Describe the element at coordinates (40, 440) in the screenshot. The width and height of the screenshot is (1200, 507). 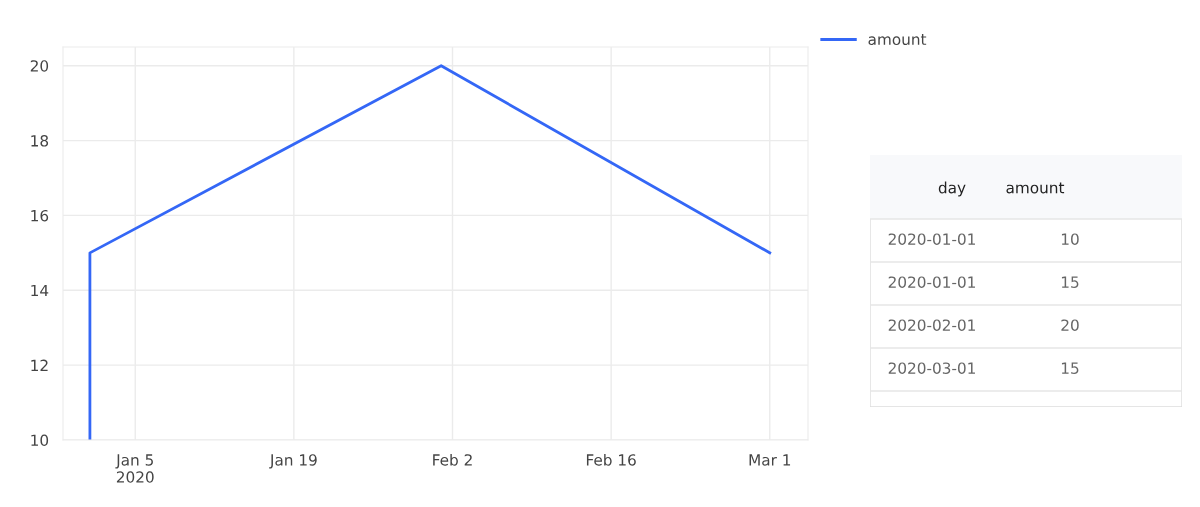
I see `y-tick-label: 10` at that location.